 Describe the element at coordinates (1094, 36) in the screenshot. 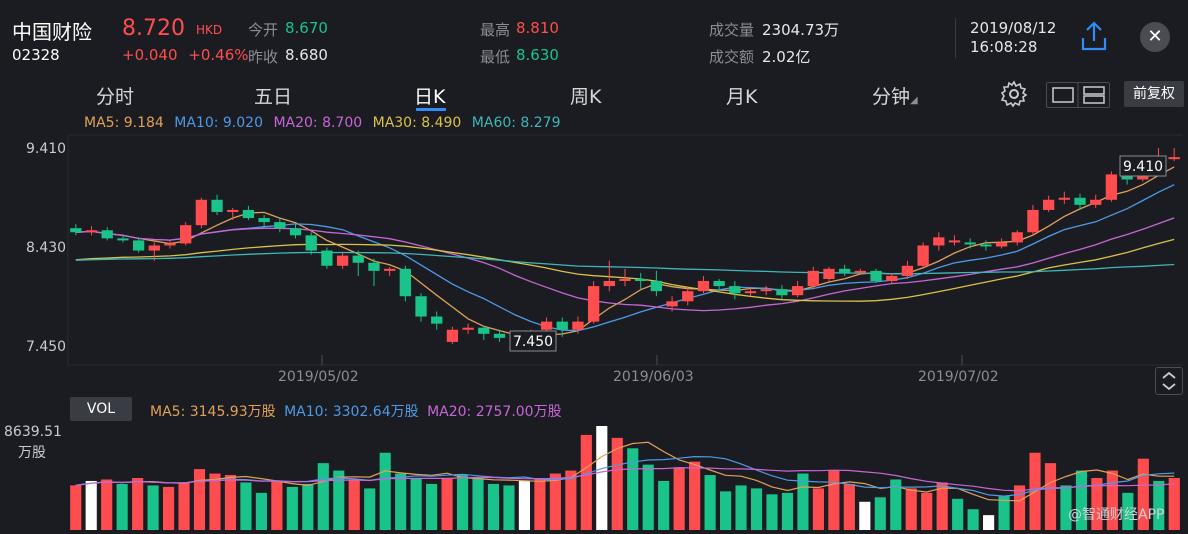

I see `share-icon` at that location.